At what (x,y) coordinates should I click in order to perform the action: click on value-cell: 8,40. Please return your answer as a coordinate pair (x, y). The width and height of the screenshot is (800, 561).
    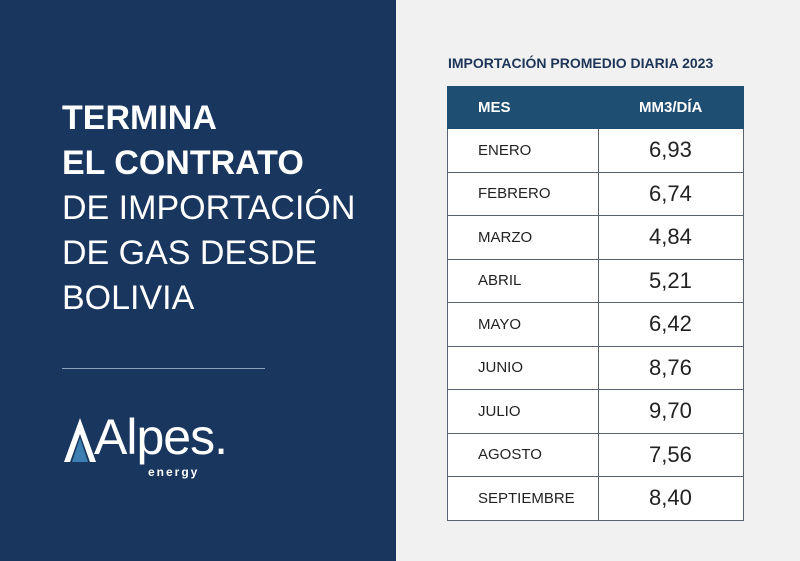
    Looking at the image, I should click on (671, 498).